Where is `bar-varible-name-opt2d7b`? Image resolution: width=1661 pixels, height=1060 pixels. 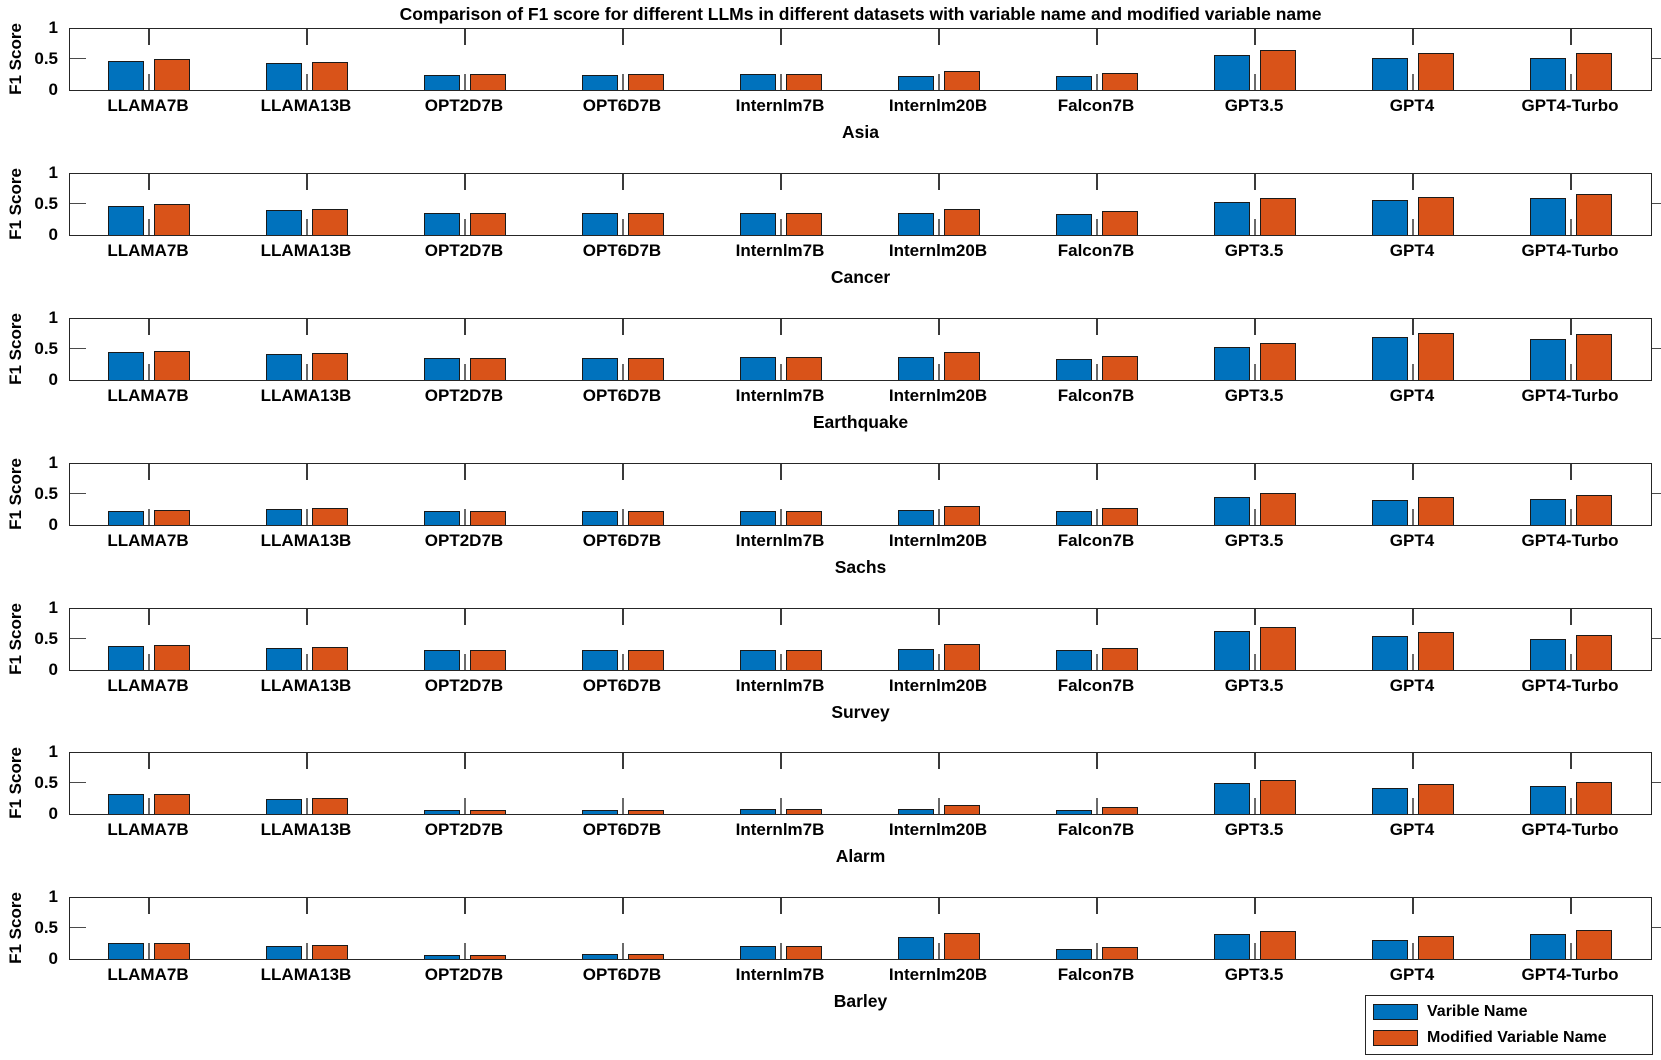
bar-varible-name-opt2d7b is located at coordinates (442, 518).